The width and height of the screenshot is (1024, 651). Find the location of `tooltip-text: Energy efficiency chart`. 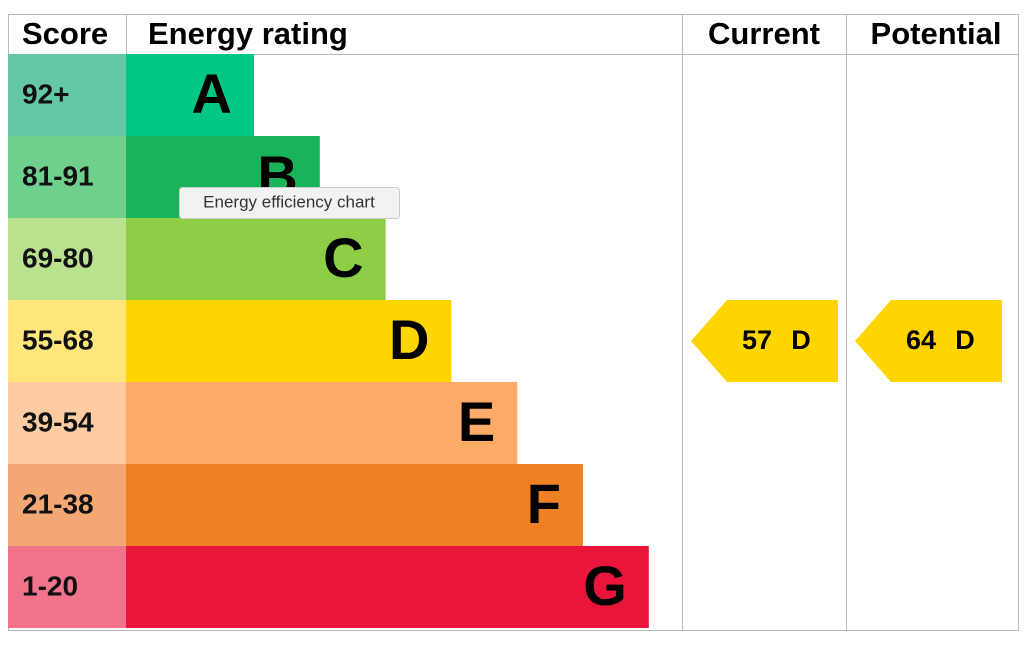

tooltip-text: Energy efficiency chart is located at coordinates (289, 201).